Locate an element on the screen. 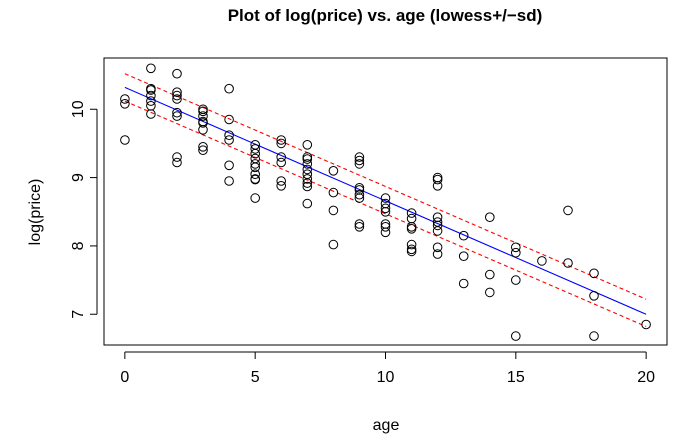 The image size is (686, 443). x-tick-label: 15 is located at coordinates (516, 377).